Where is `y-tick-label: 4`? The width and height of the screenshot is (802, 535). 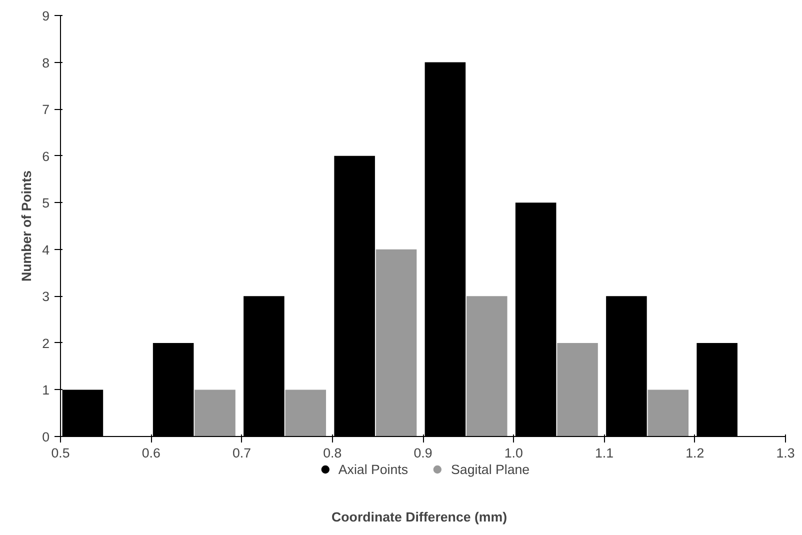
y-tick-label: 4 is located at coordinates (46, 250).